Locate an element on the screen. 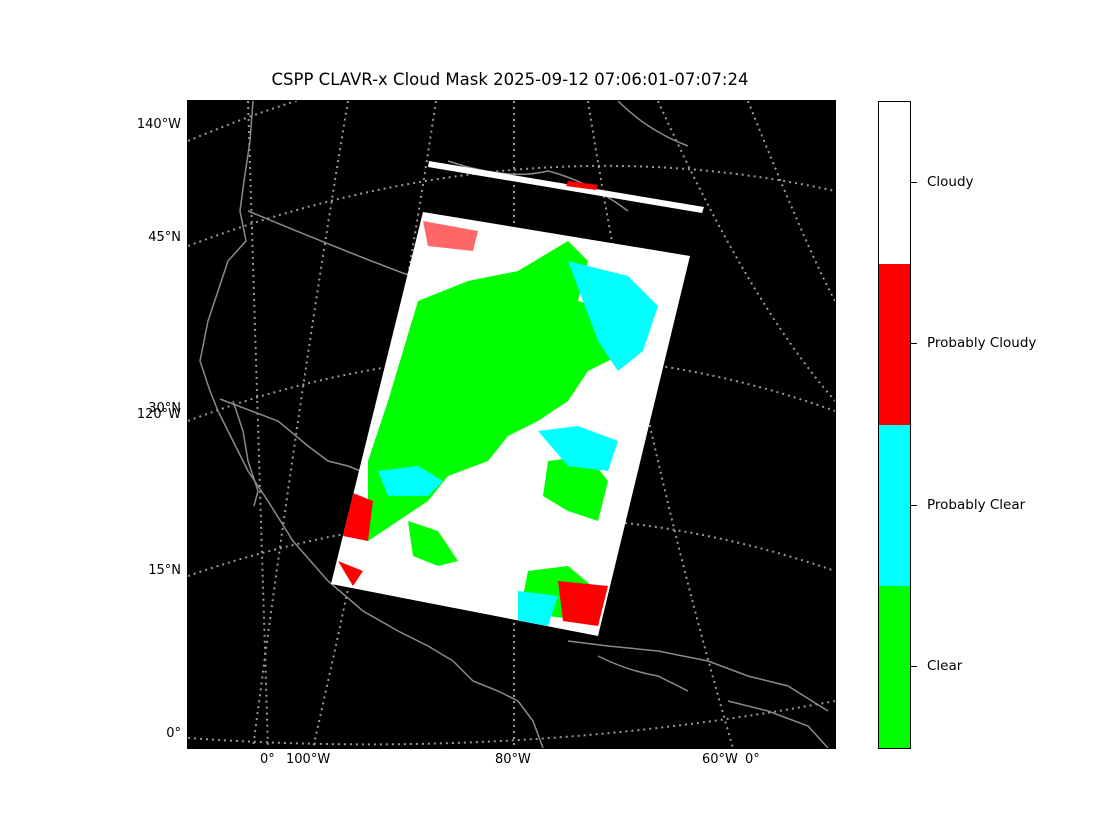 The height and width of the screenshot is (840, 1120). lon-label-0-right: 0° is located at coordinates (752, 759).